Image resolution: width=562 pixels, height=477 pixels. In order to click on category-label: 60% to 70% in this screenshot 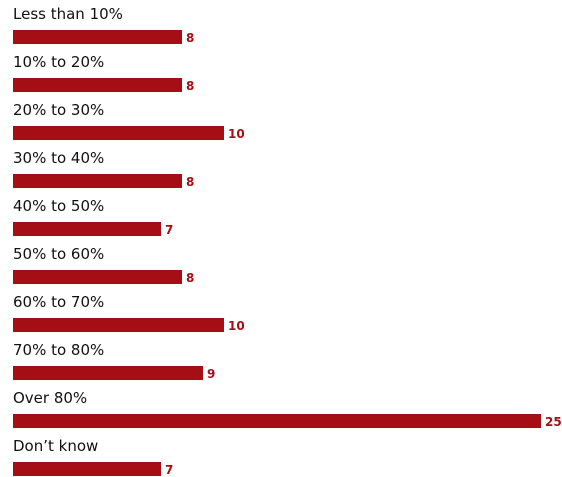, I will do `click(59, 302)`.